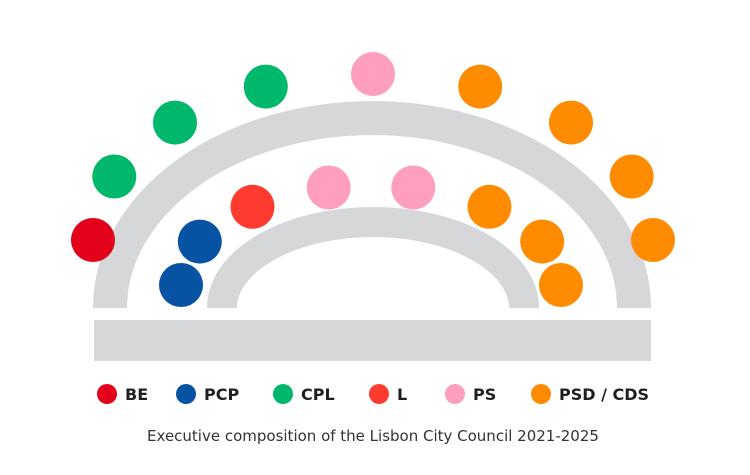  Describe the element at coordinates (373, 258) in the screenshot. I see `inner-arc` at that location.